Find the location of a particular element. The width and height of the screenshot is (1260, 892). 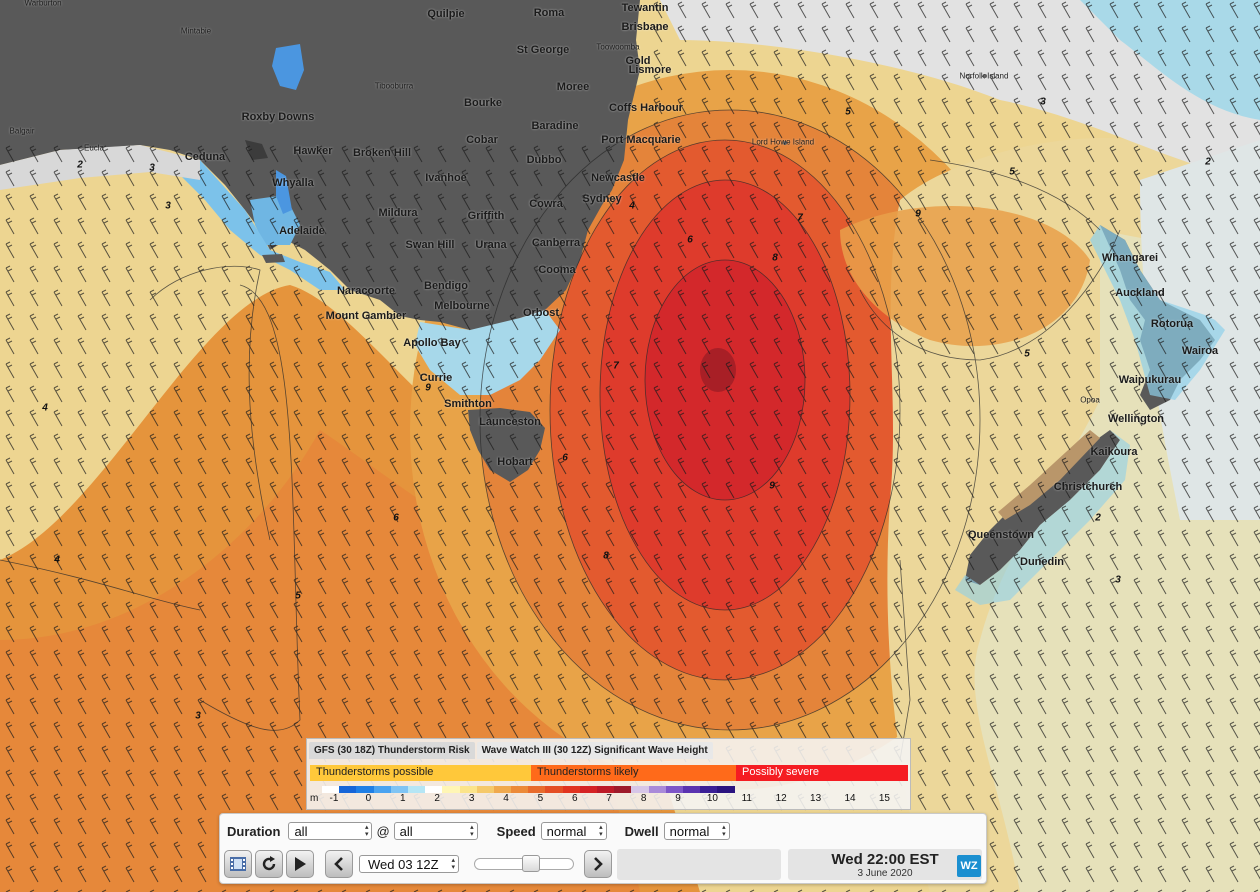

scale-unit: m is located at coordinates (314, 798).